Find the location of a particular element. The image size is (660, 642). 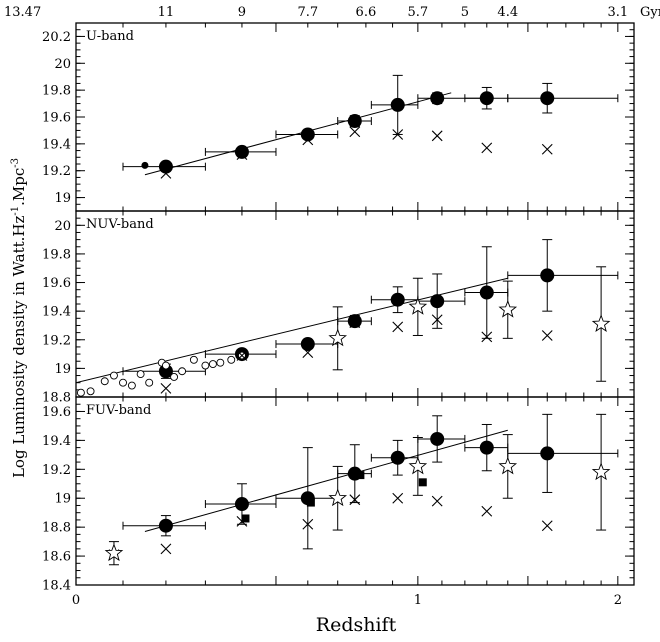

x-tick-label: 2 is located at coordinates (618, 600).